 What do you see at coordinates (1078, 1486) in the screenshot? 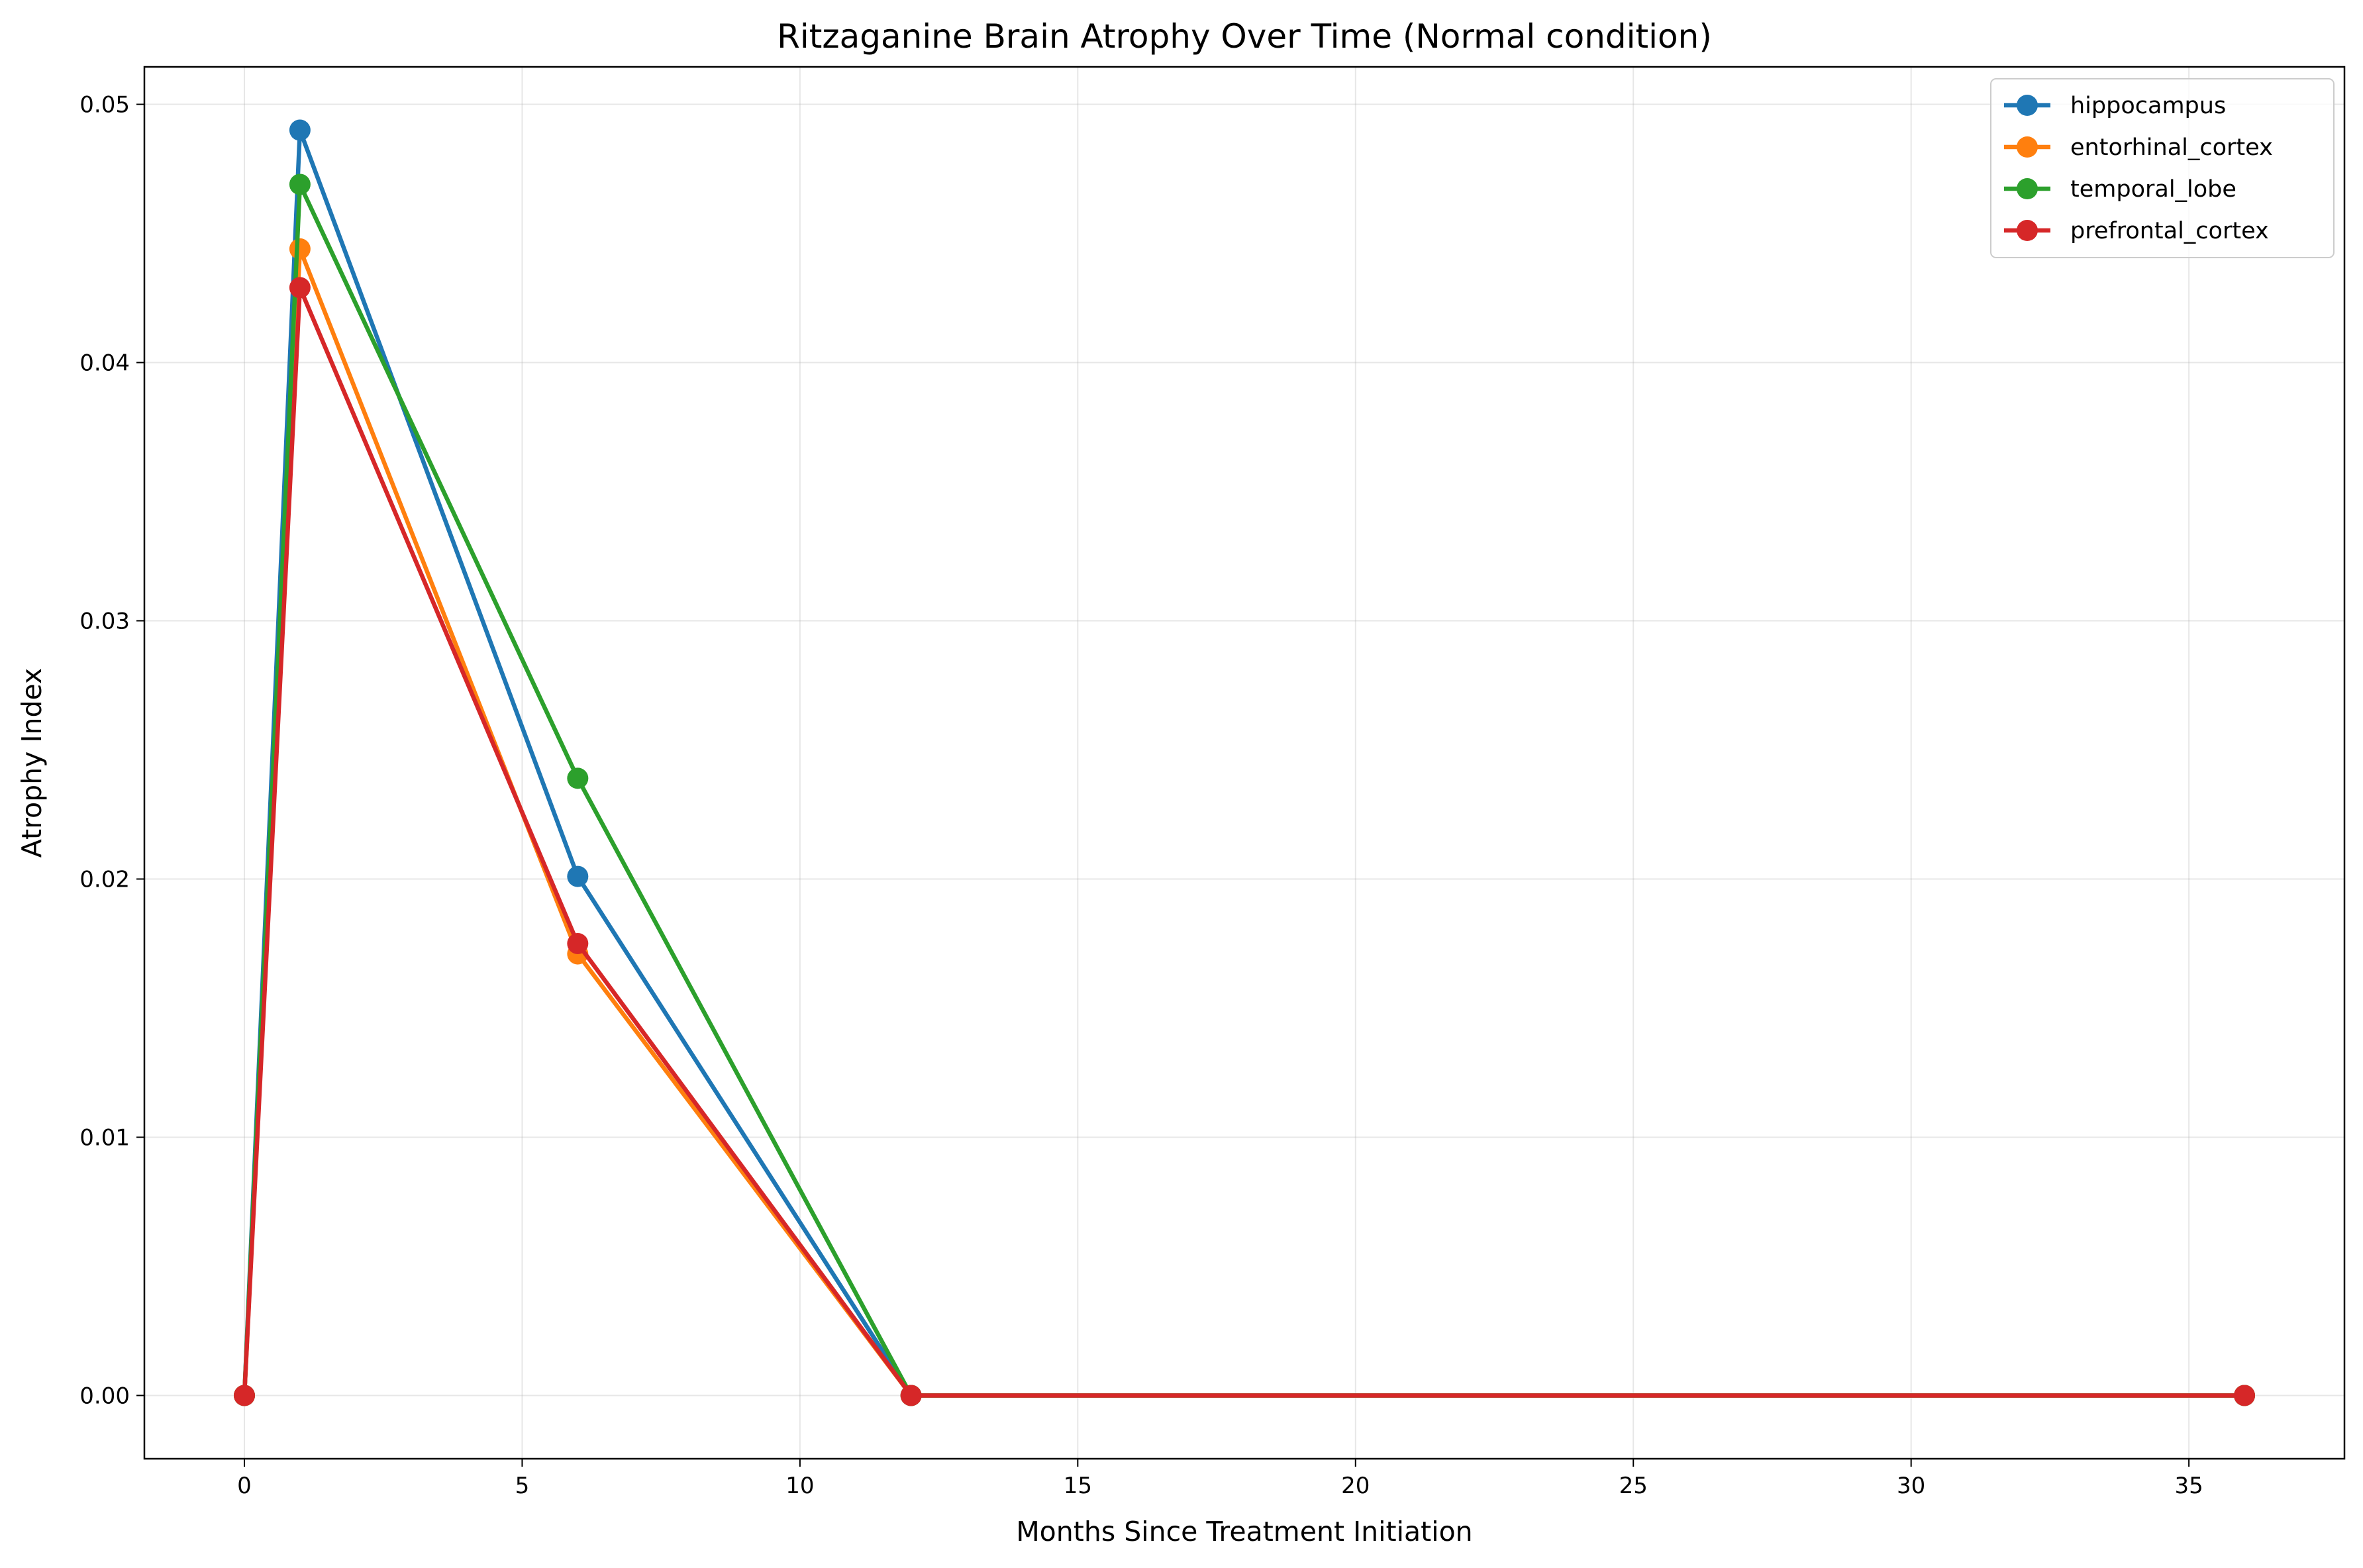
I see `x-tick-label: 15` at bounding box center [1078, 1486].